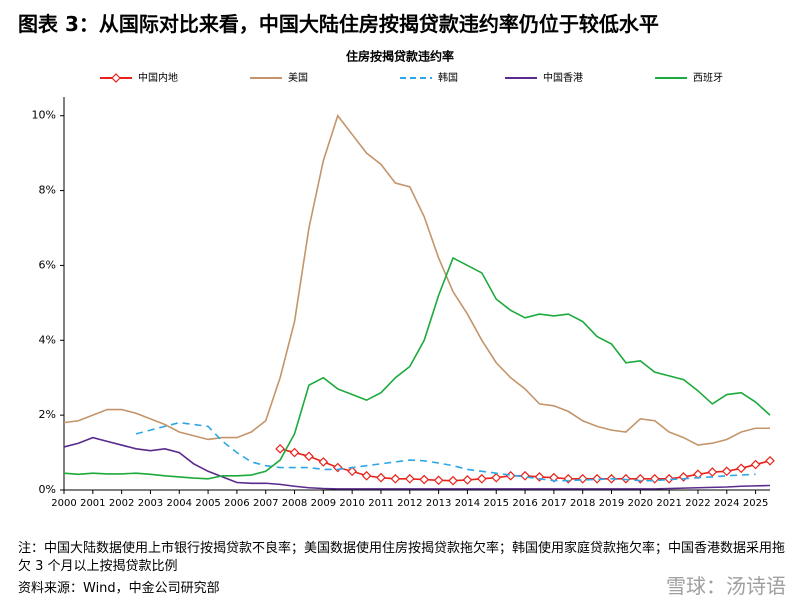 This screenshot has width=800, height=610. Describe the element at coordinates (467, 503) in the screenshot. I see `x-tick-label: 2014` at that location.